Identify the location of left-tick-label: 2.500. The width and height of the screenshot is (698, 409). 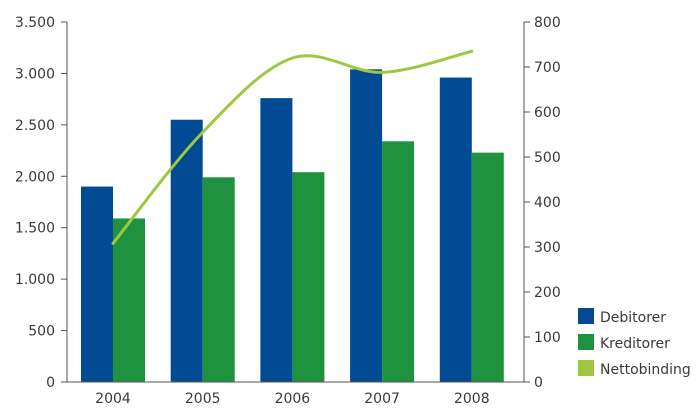
(35, 126).